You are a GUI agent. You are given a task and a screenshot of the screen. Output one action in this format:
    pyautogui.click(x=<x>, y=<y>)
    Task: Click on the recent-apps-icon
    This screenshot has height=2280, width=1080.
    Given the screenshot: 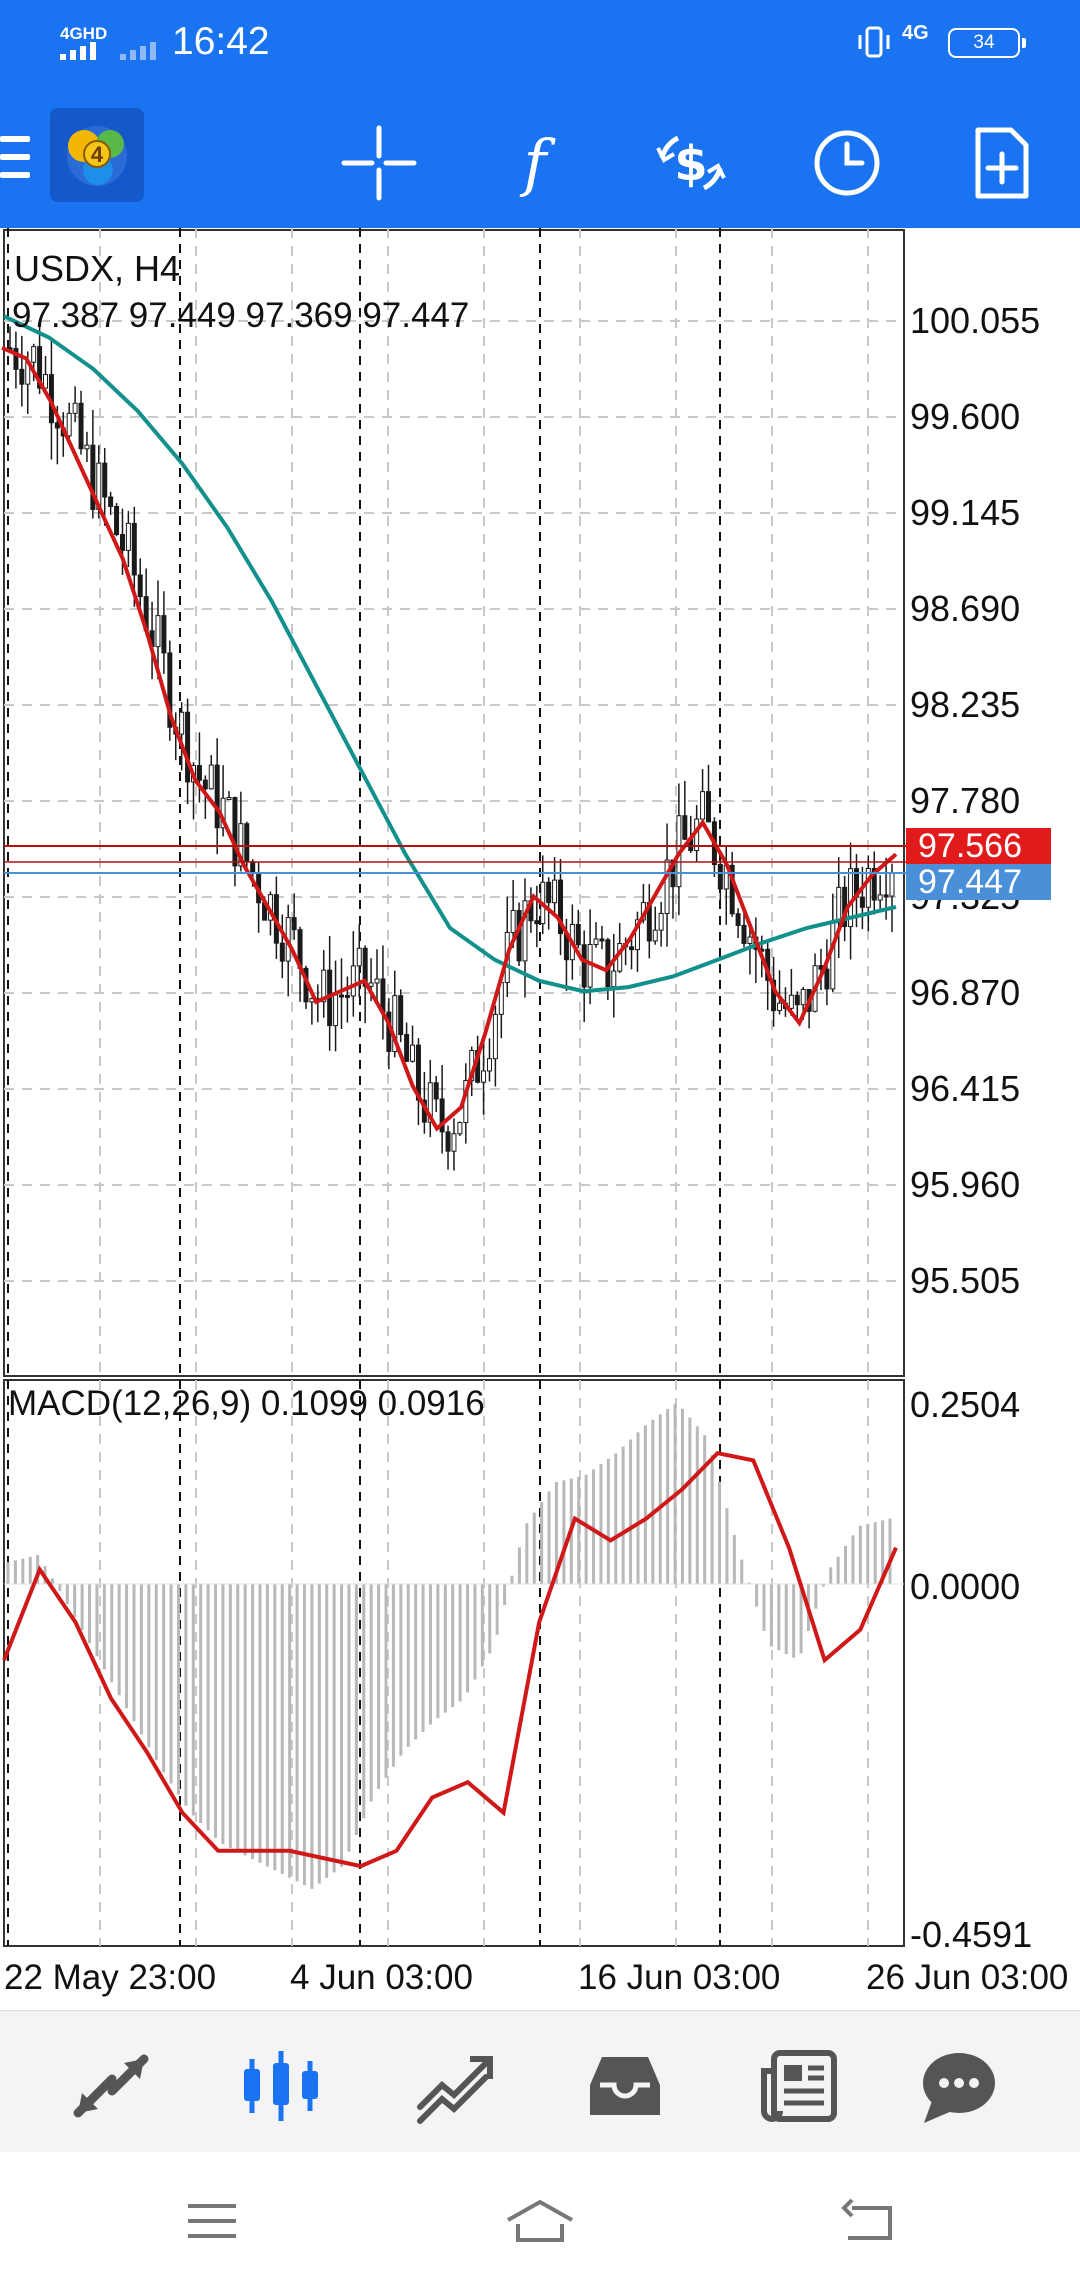 What is the action you would take?
    pyautogui.click(x=212, y=2221)
    